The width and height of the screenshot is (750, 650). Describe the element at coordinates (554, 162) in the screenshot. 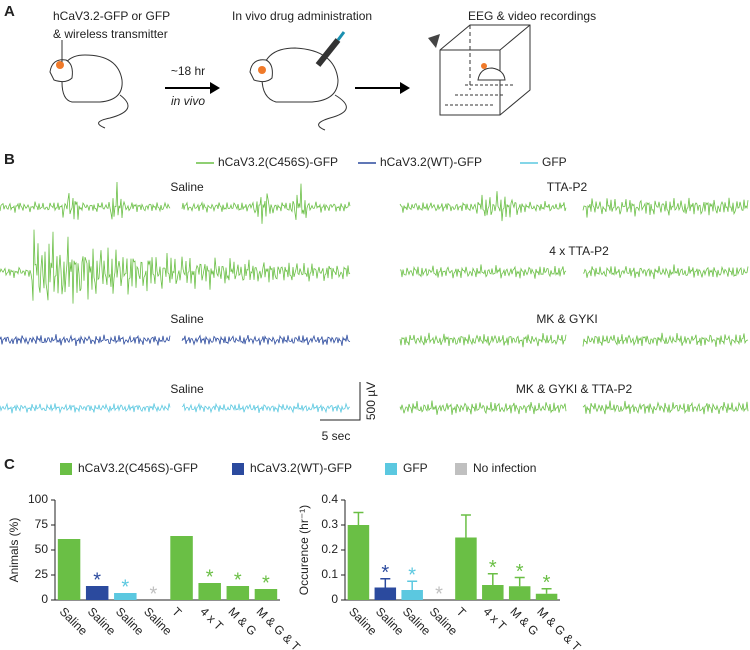

I see `legend-label: GFP` at that location.